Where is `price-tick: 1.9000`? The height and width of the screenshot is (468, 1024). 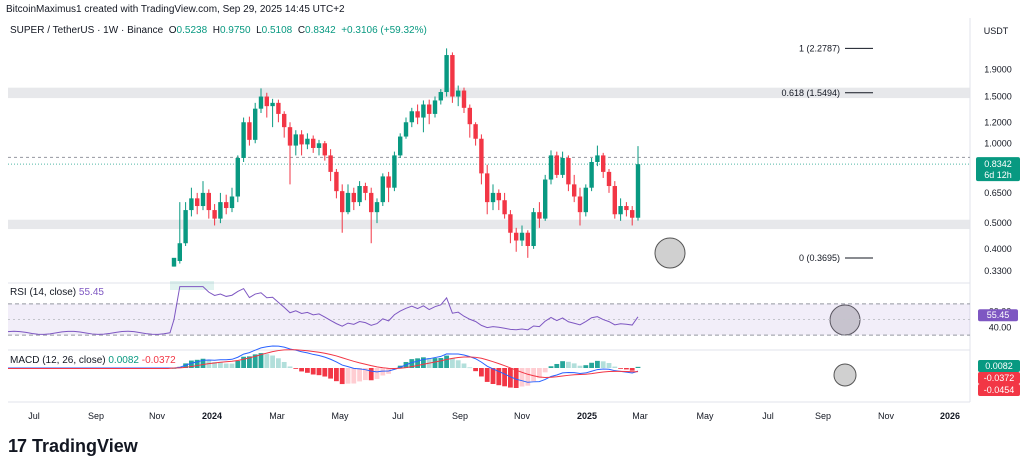
price-tick: 1.9000 is located at coordinates (998, 69).